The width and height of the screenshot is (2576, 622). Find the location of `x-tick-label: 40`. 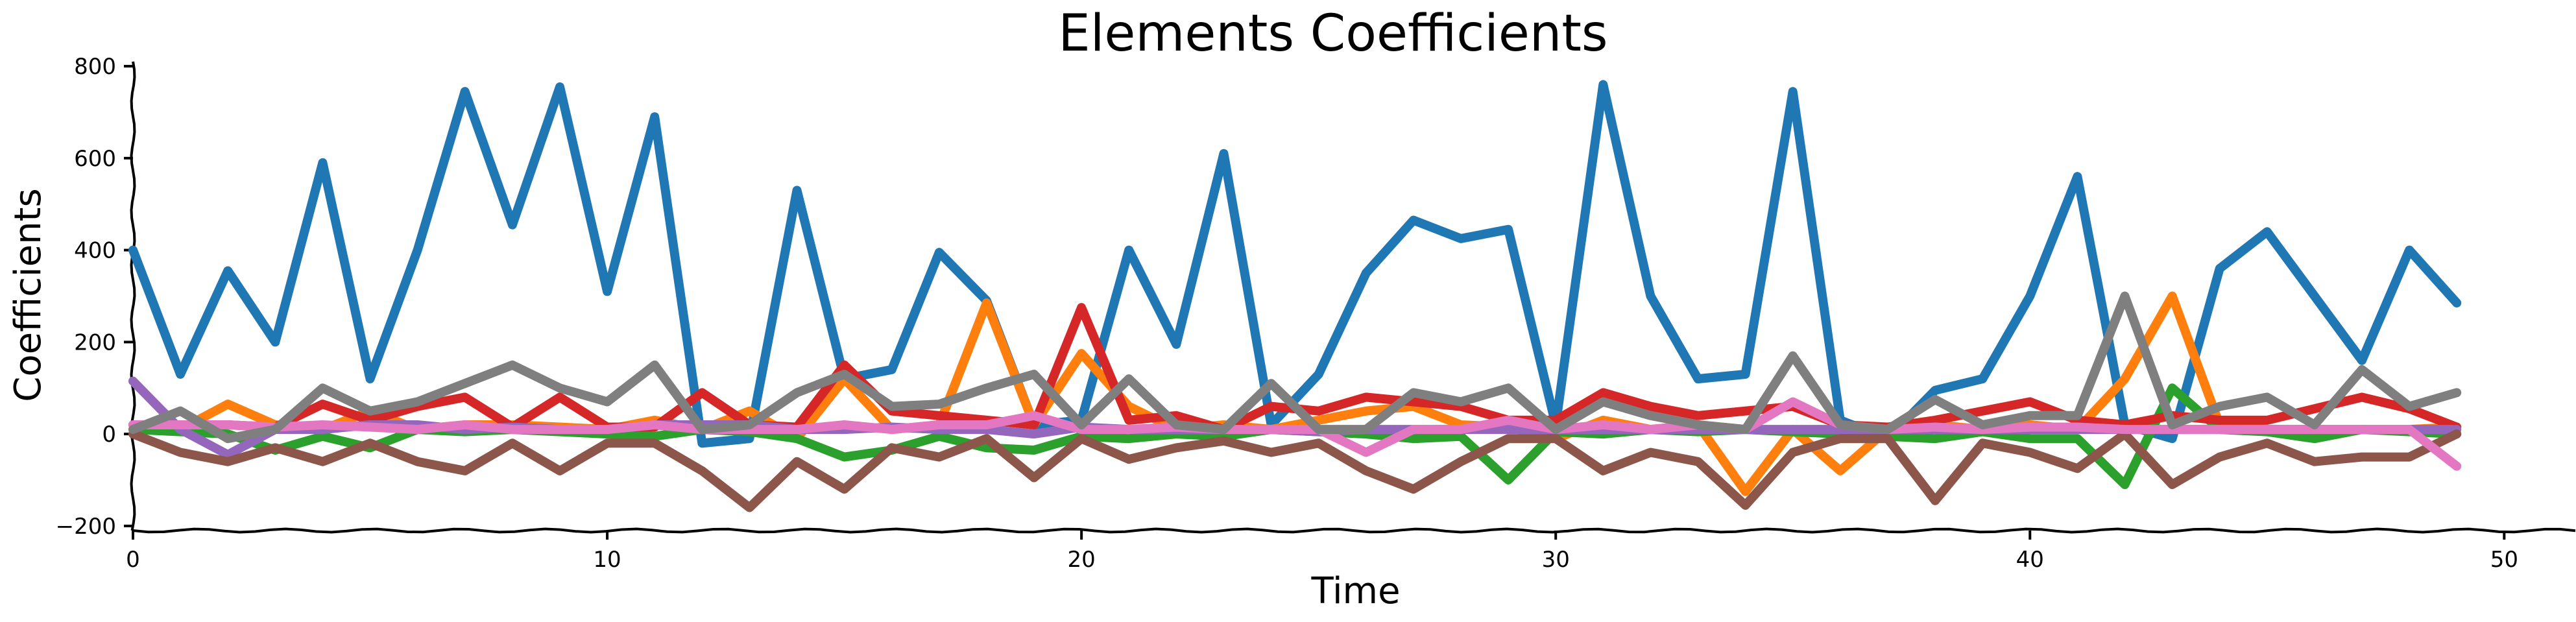

x-tick-label: 40 is located at coordinates (2030, 560).